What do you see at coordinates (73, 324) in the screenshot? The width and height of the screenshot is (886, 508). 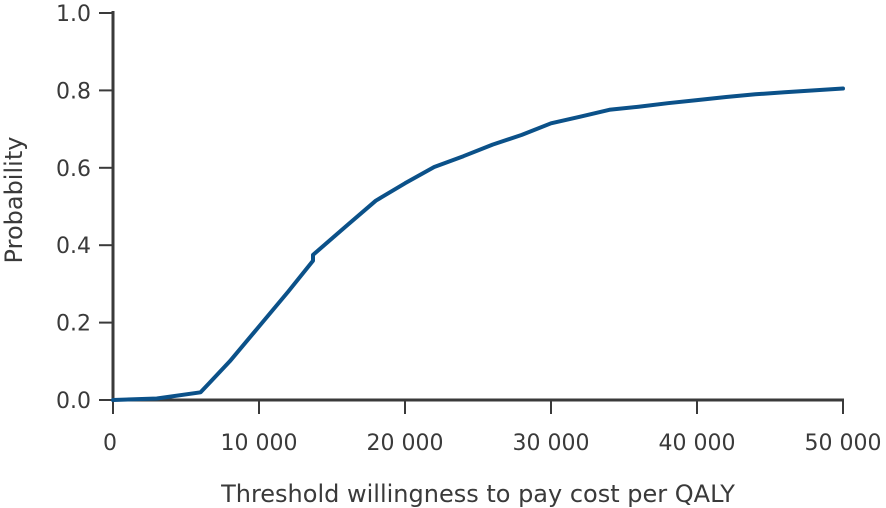 I see `y-tick-label: 0.2` at bounding box center [73, 324].